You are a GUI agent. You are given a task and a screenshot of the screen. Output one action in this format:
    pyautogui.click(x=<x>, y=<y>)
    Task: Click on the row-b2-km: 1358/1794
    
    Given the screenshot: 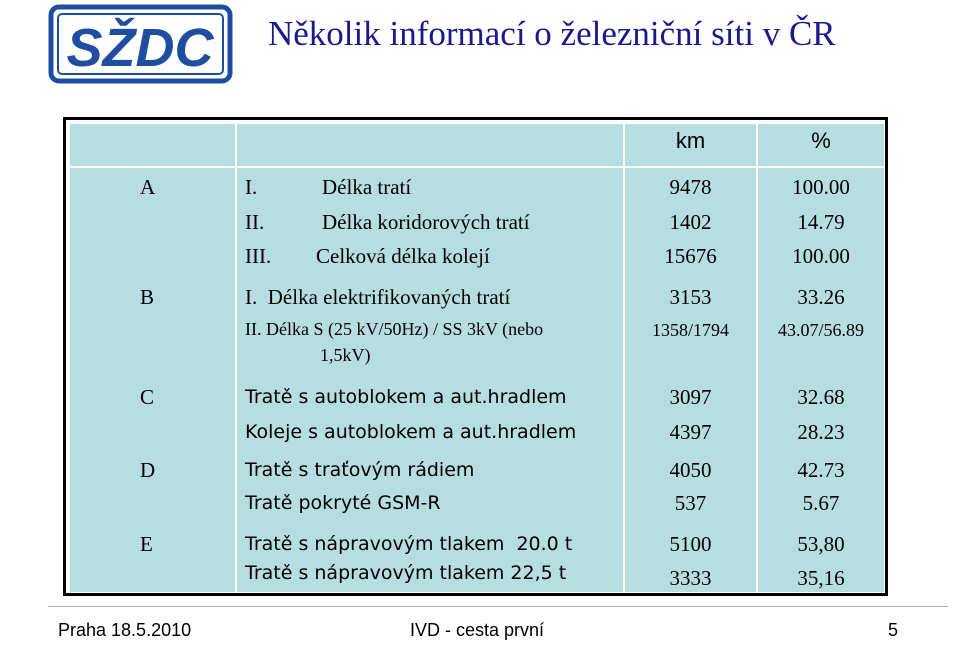 What is the action you would take?
    pyautogui.click(x=690, y=330)
    